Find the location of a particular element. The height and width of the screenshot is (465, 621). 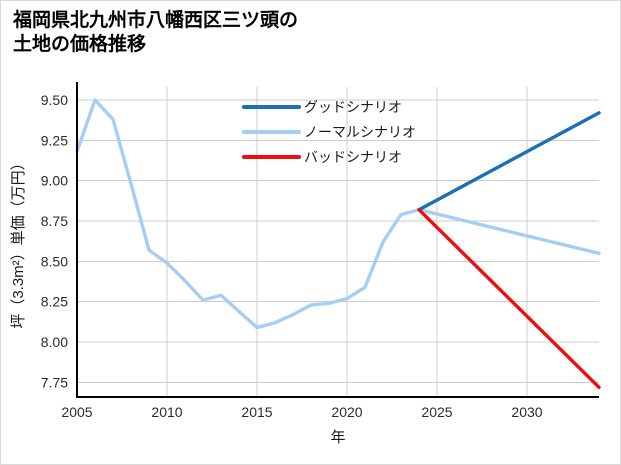

y-tick-label: 7.75 is located at coordinates (54, 382).